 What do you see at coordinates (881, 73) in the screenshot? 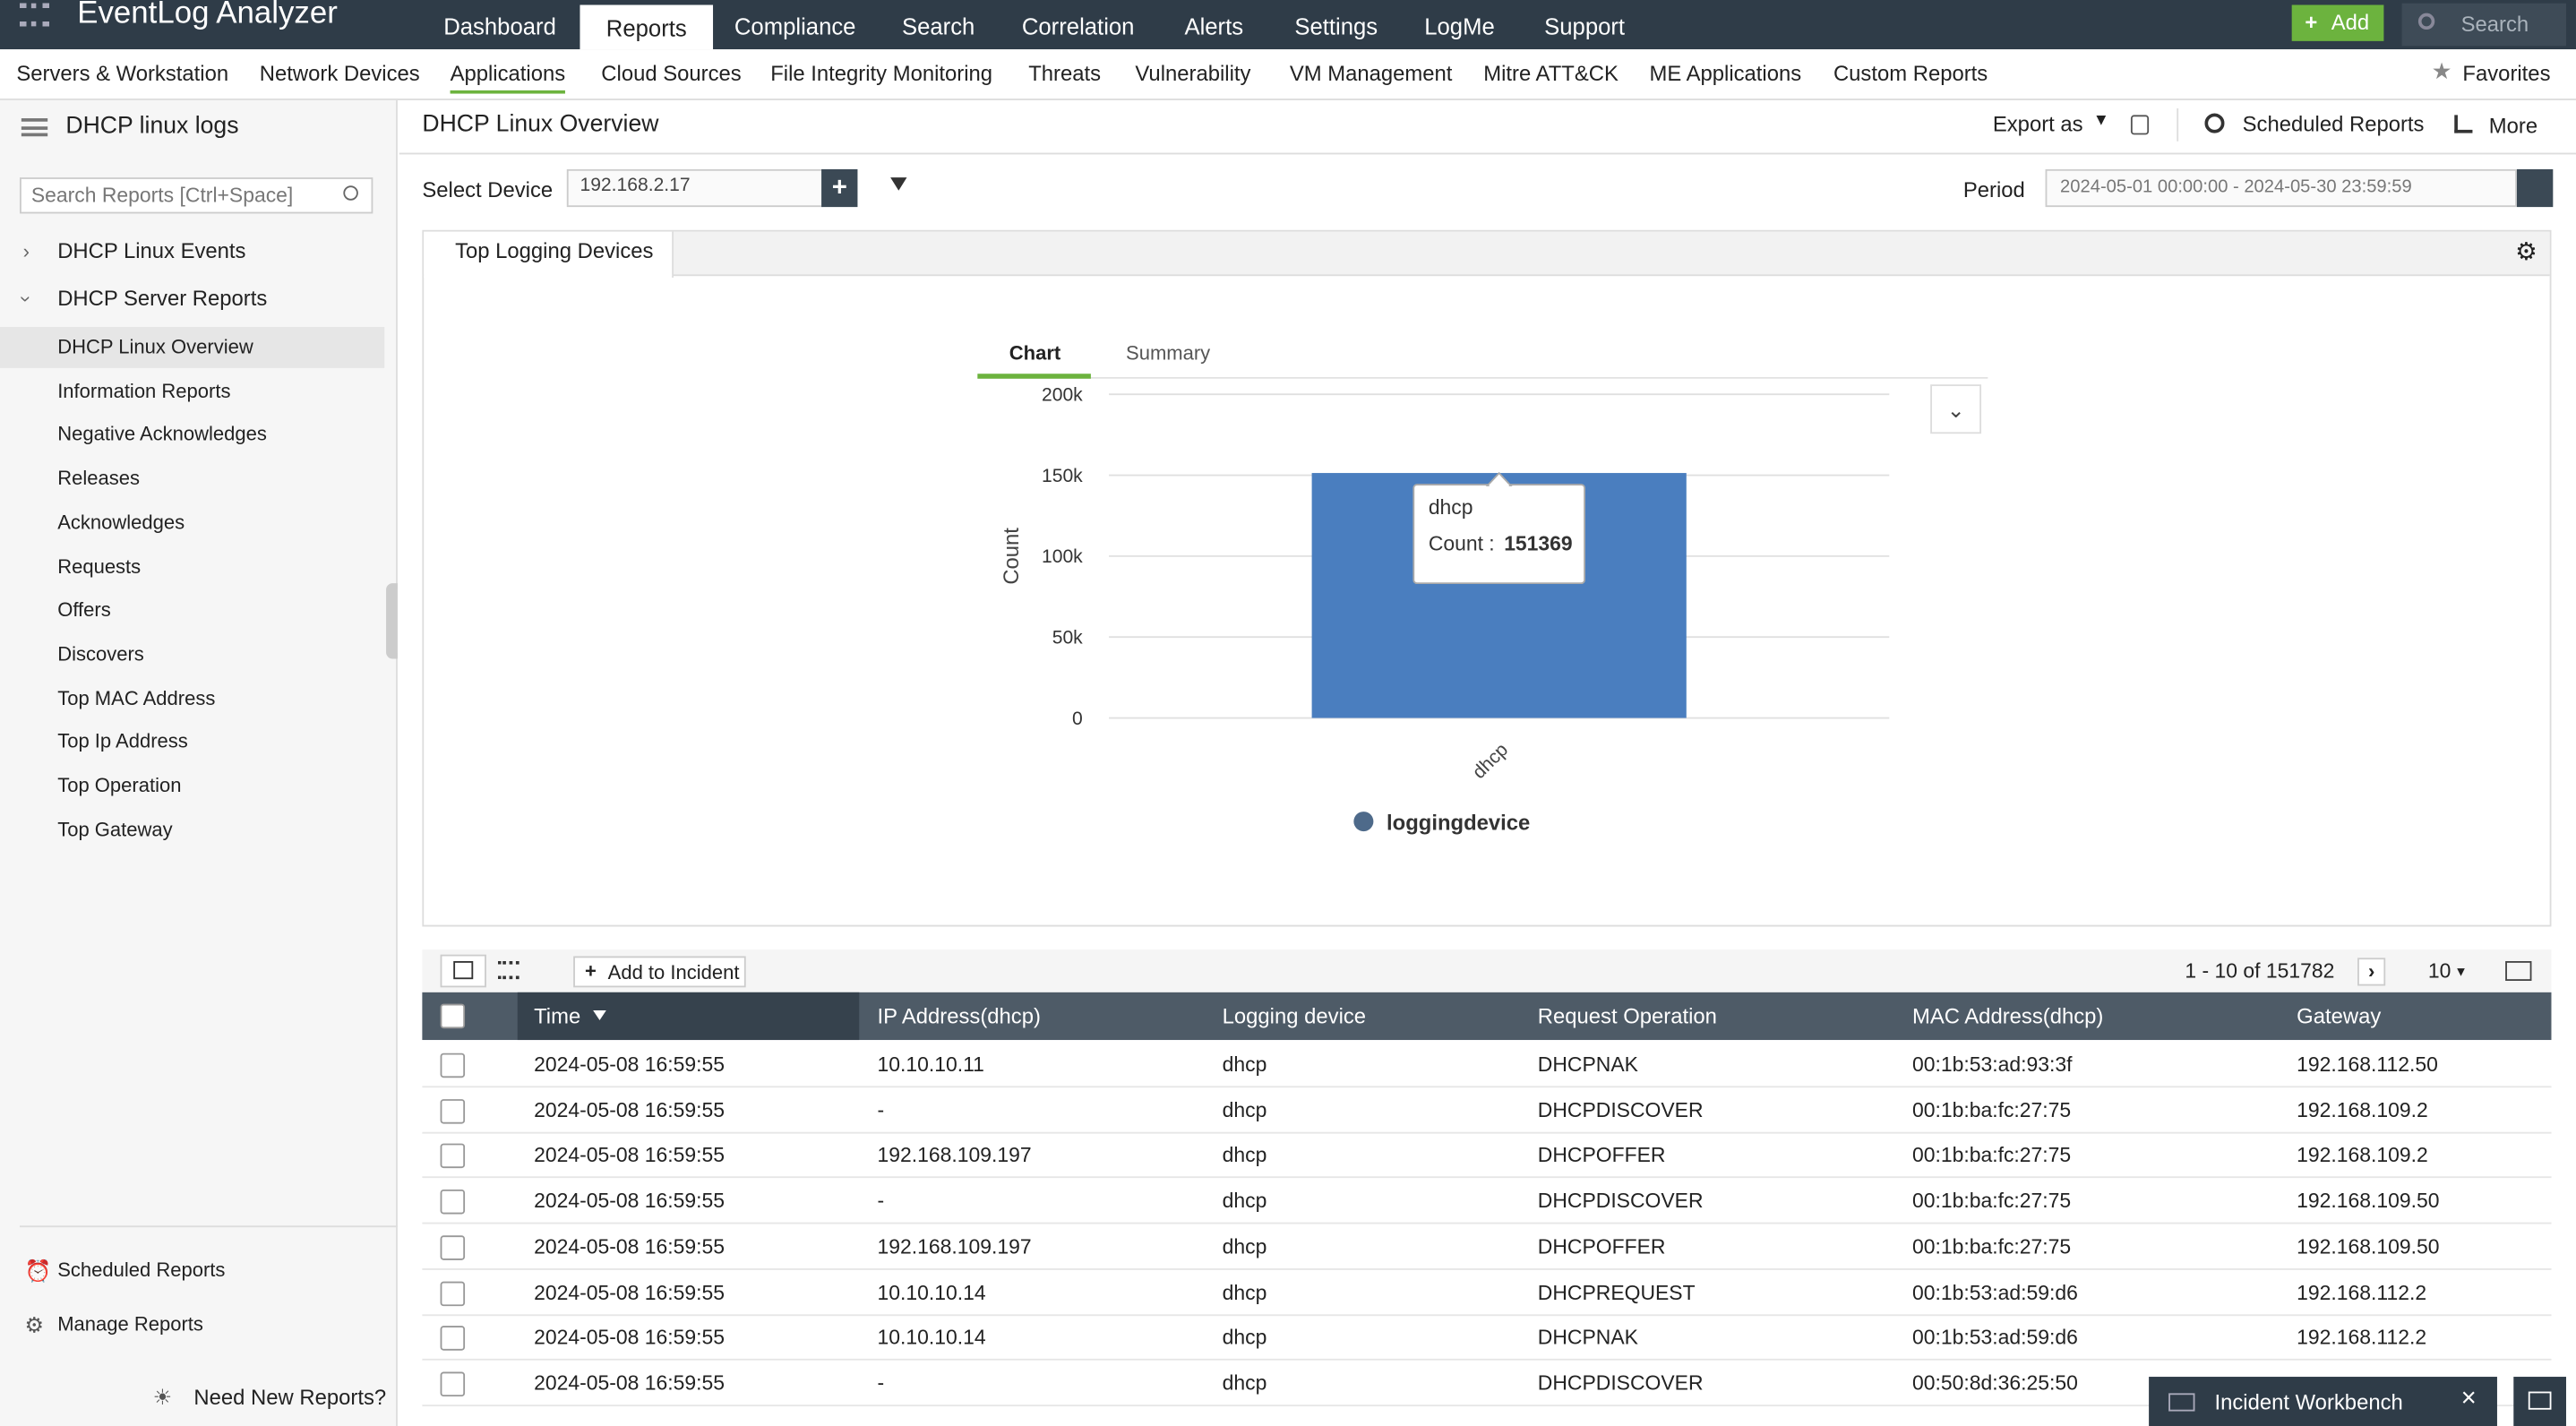
I see `subnav-item: File Integrity Monitoring` at bounding box center [881, 73].